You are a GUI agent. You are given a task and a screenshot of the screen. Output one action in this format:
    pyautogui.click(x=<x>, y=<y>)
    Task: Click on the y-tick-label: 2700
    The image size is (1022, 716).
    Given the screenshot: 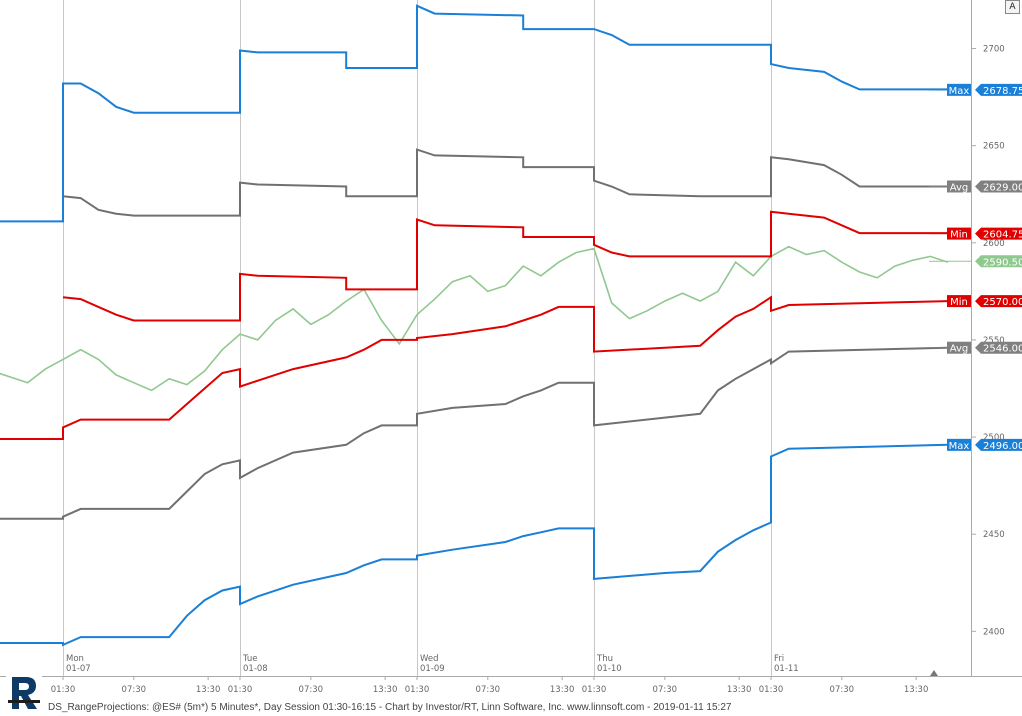 What is the action you would take?
    pyautogui.click(x=994, y=50)
    